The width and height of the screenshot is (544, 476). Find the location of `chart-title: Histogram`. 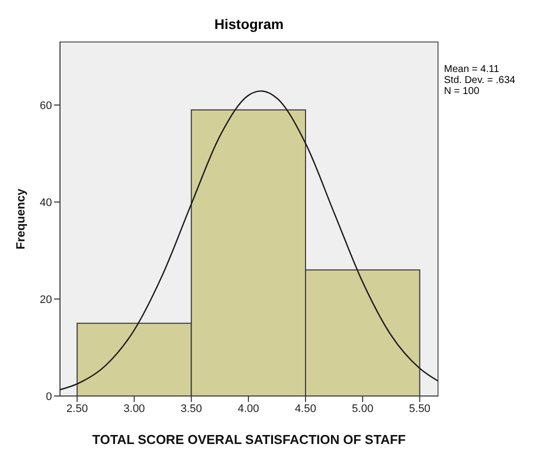

chart-title: Histogram is located at coordinates (249, 24).